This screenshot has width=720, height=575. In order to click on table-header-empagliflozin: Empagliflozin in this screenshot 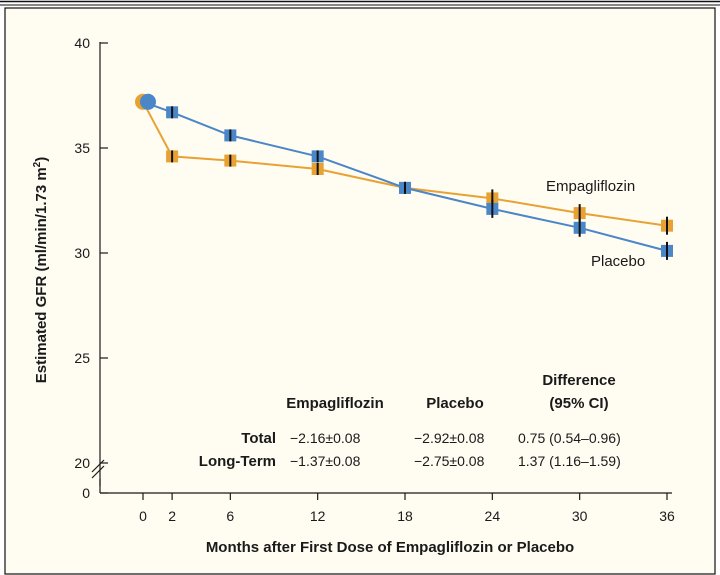, I will do `click(335, 403)`.